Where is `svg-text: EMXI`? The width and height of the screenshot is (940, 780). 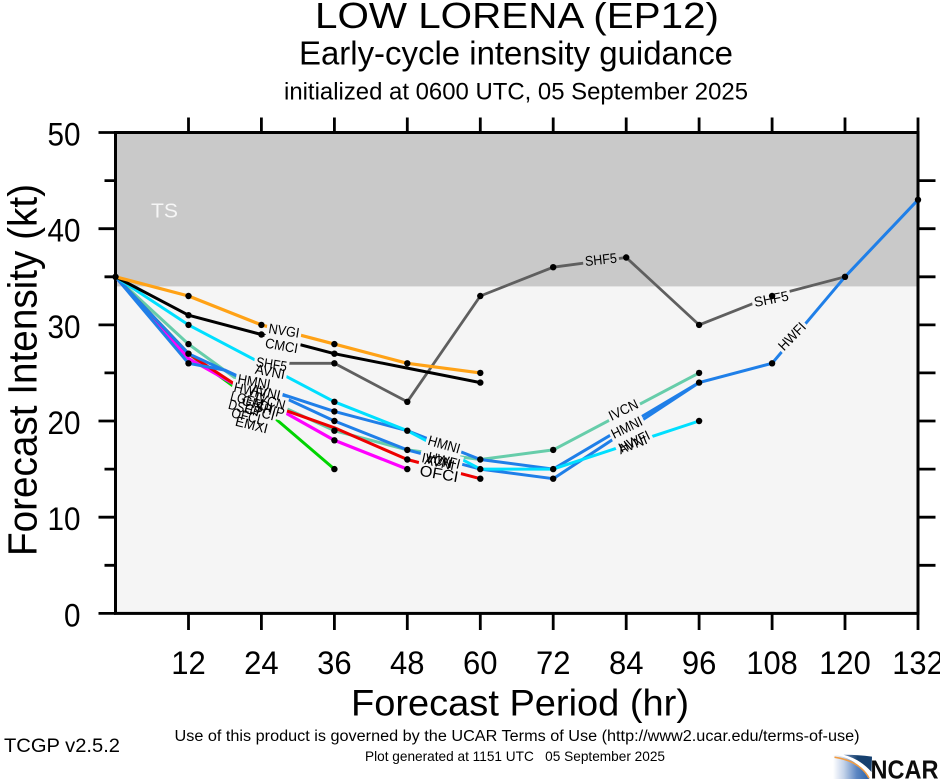
svg-text: EMXI is located at coordinates (252, 425).